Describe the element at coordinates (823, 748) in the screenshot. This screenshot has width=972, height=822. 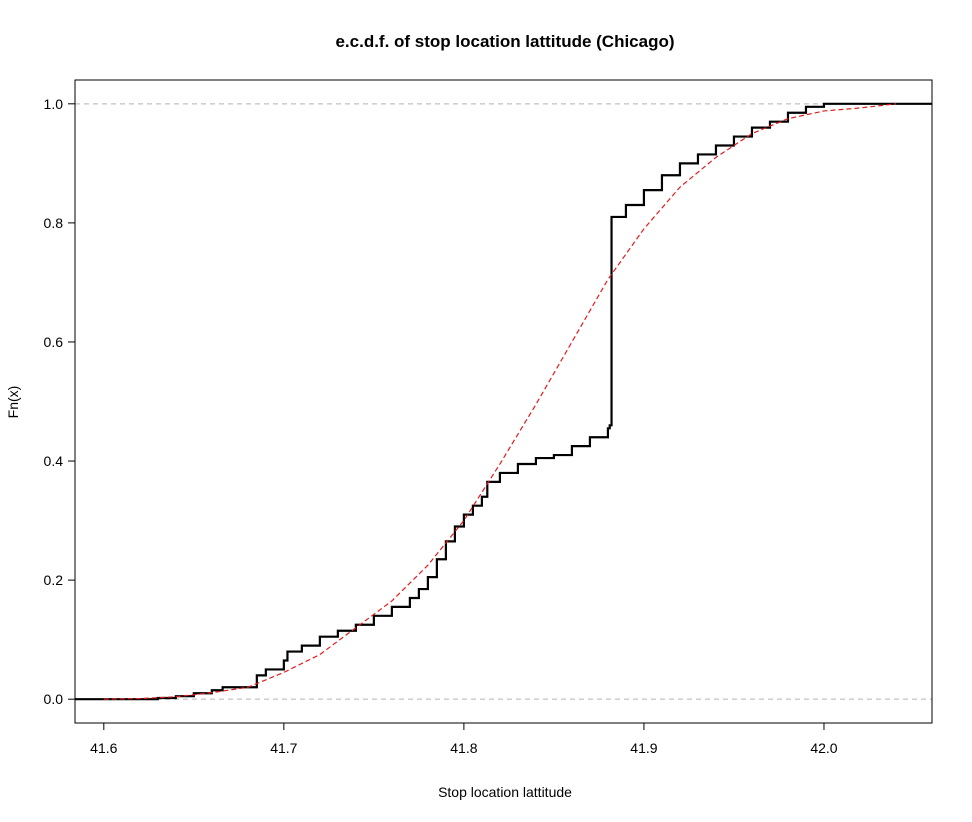
I see `x-tick-label: 42.0` at that location.